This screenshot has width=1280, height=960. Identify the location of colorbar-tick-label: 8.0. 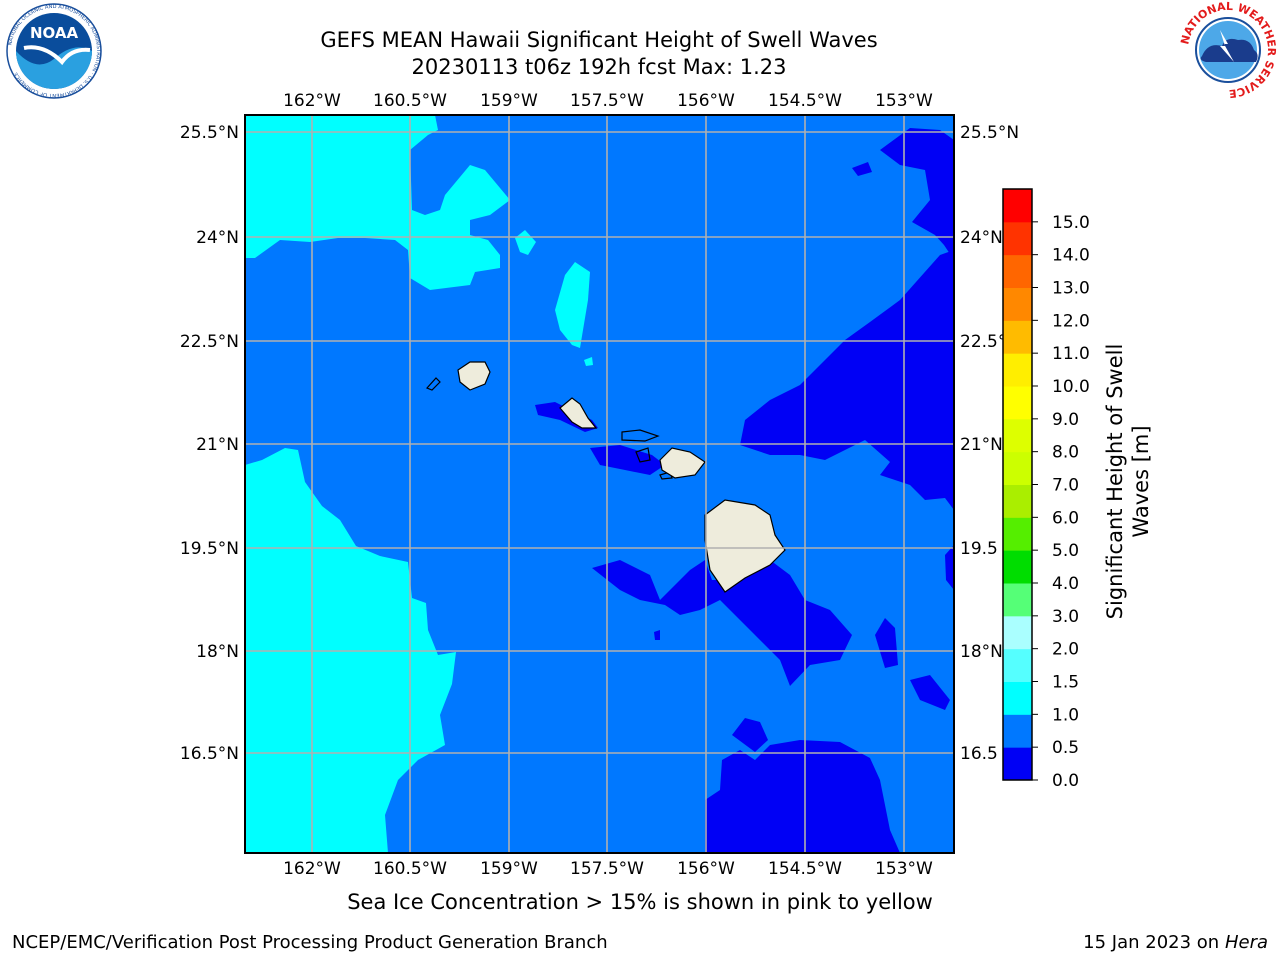
(1065, 453).